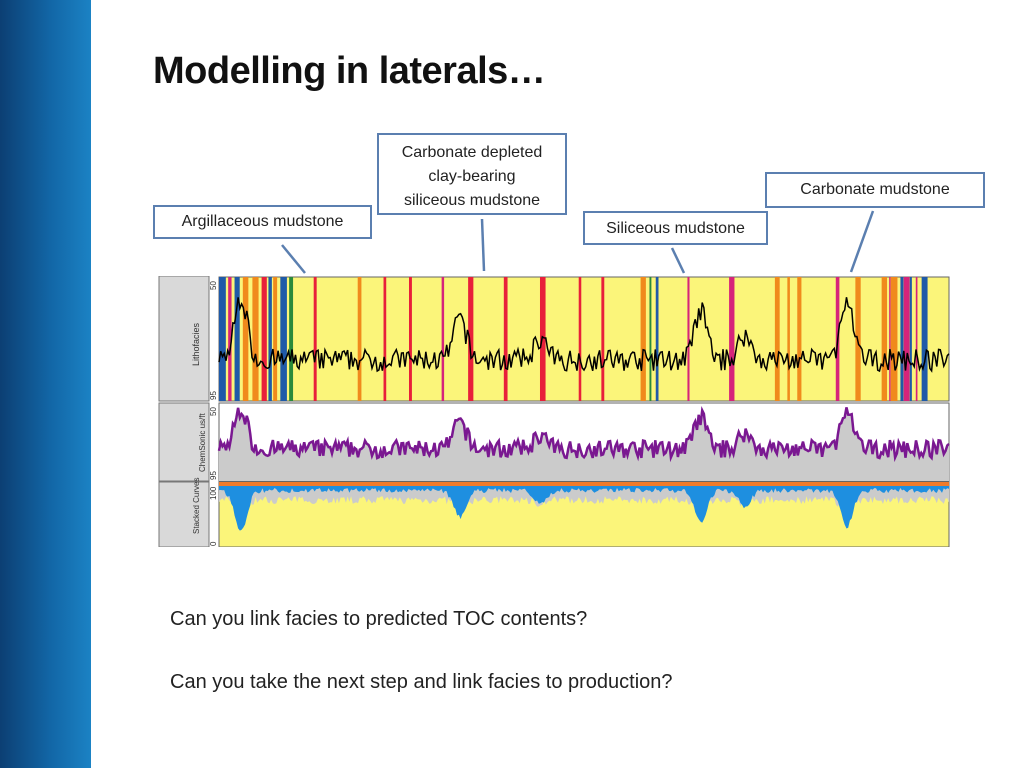  Describe the element at coordinates (293, 259) in the screenshot. I see `arrow-argillaceous` at that location.